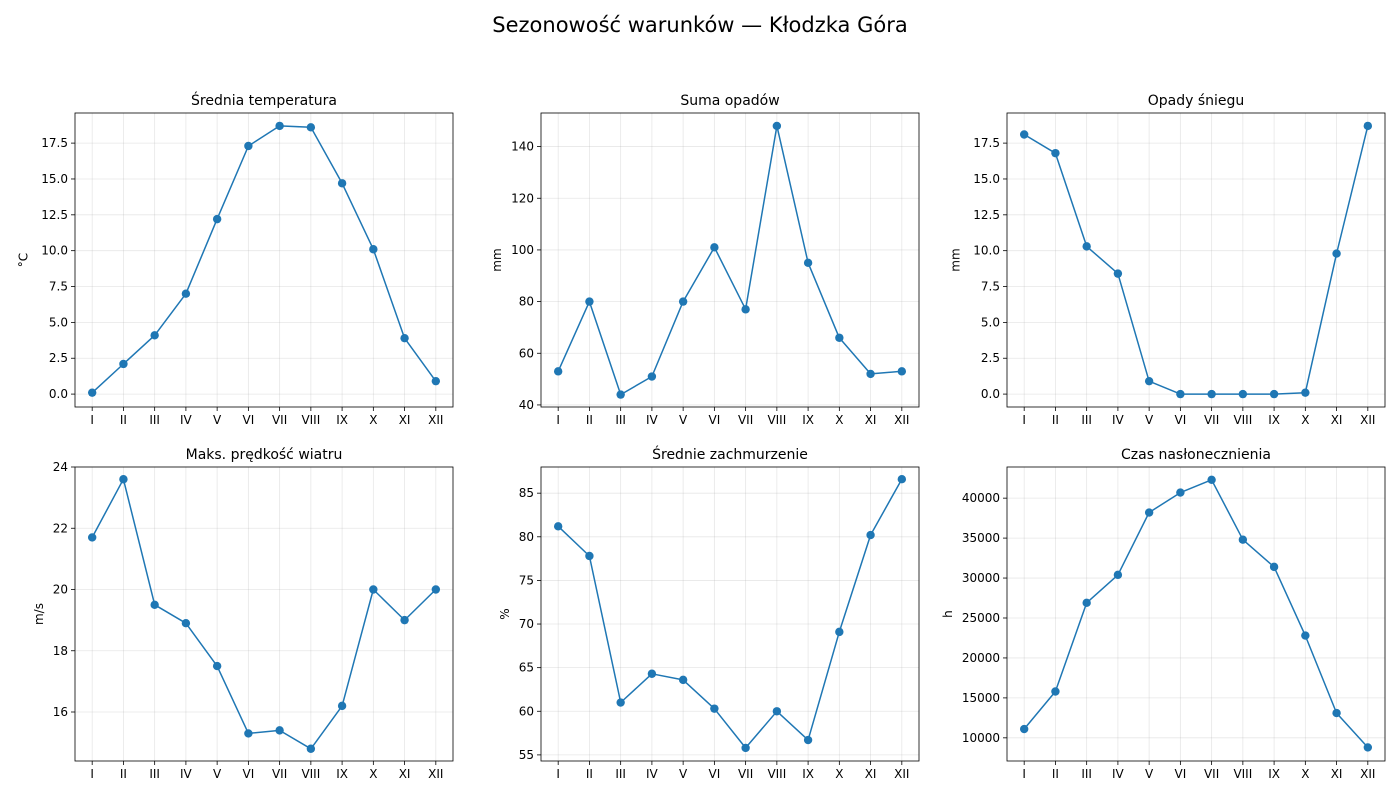 Image resolution: width=1400 pixels, height=800 pixels. What do you see at coordinates (60, 590) in the screenshot?
I see `y-tick-label: 20` at bounding box center [60, 590].